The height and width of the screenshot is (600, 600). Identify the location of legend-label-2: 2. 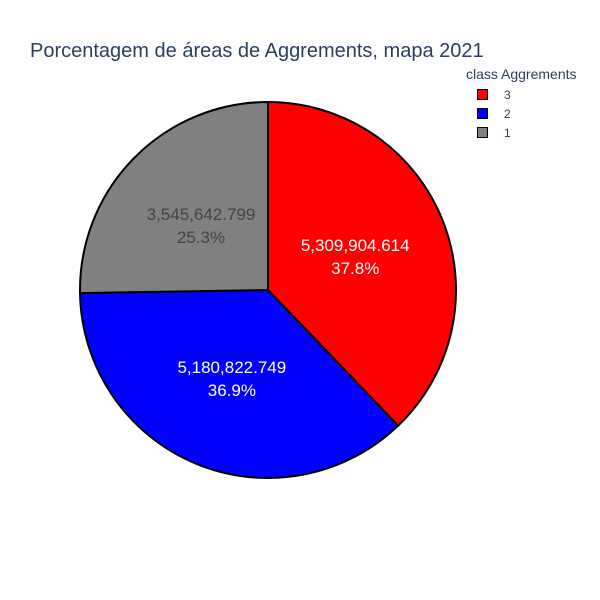
(507, 113).